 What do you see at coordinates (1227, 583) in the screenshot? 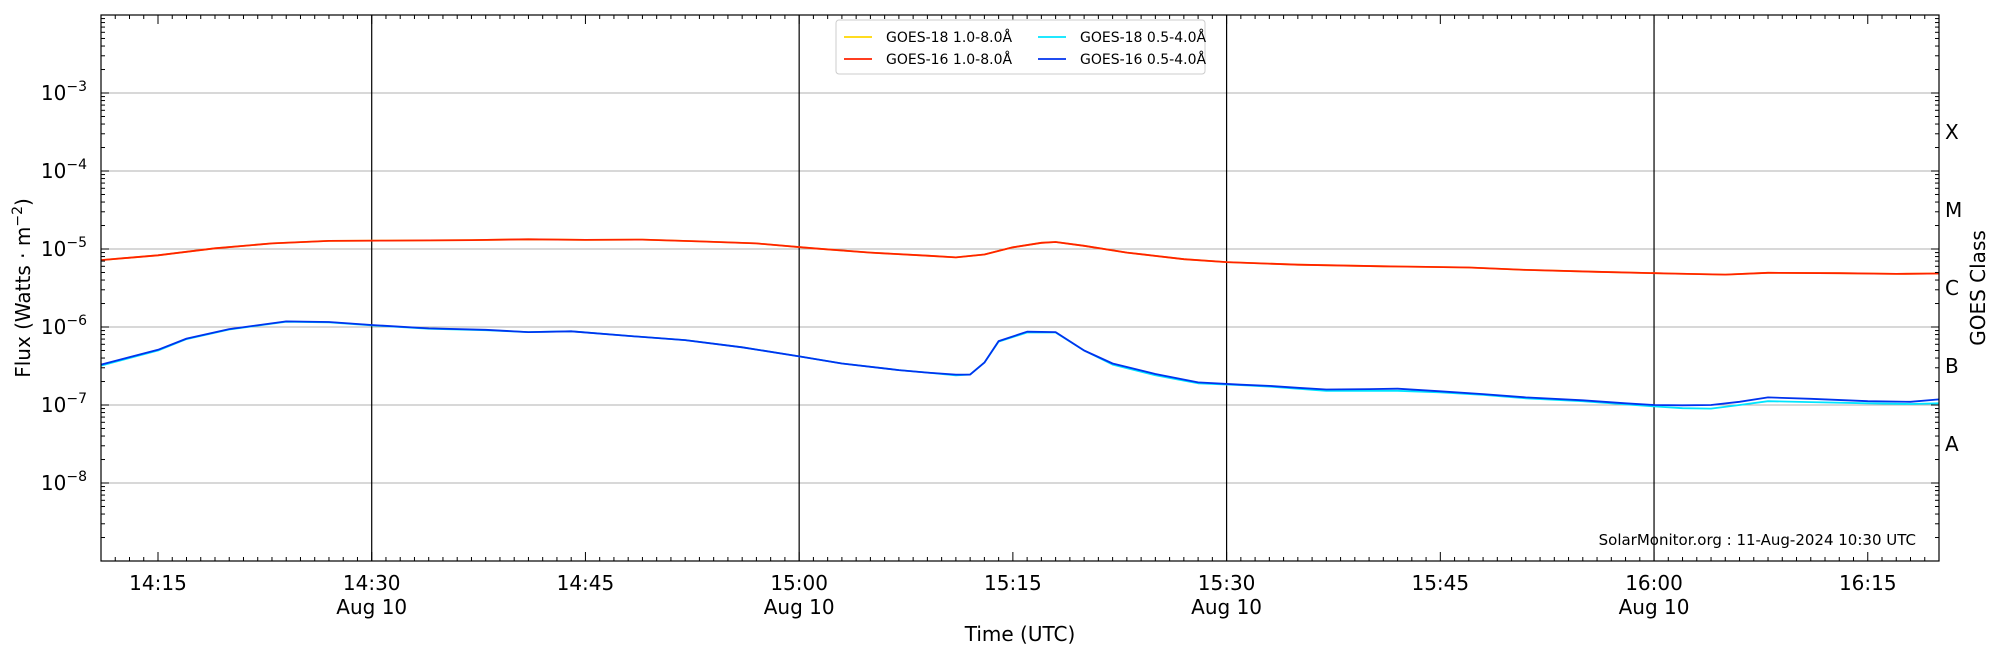
I see `x-tick-label: 15:30` at bounding box center [1227, 583].